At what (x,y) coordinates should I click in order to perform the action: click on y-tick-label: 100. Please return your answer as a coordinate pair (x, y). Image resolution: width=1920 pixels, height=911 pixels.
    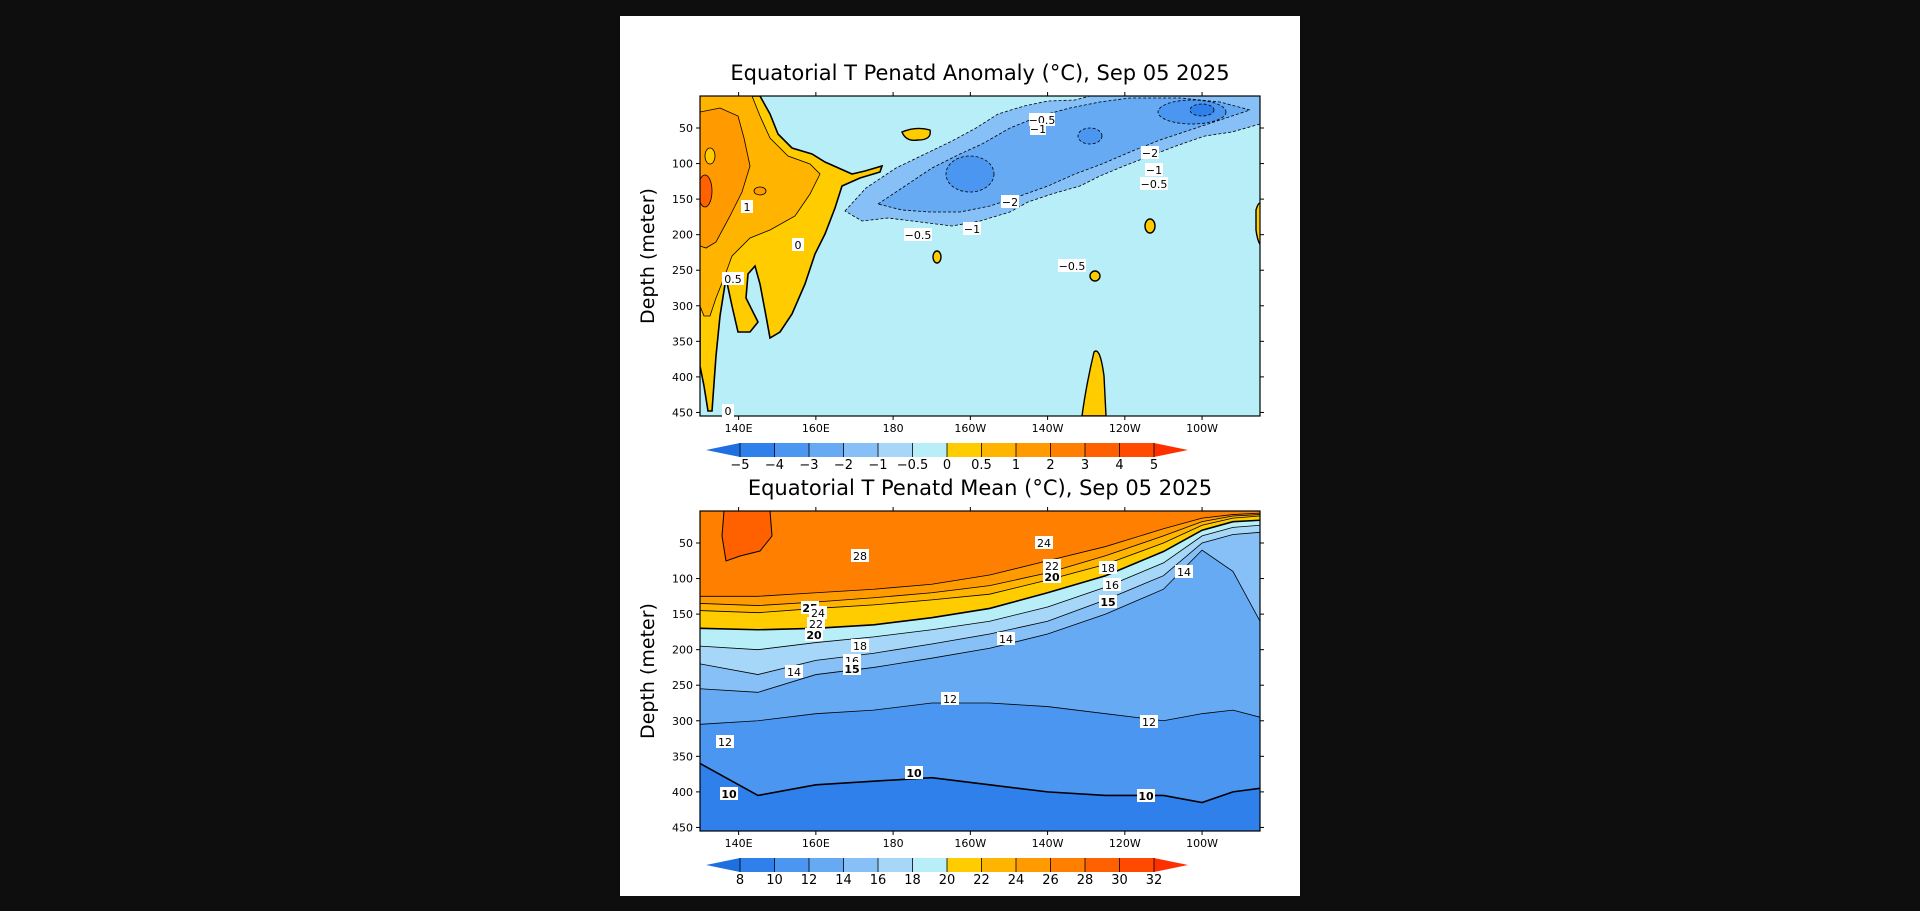
    Looking at the image, I should click on (682, 579).